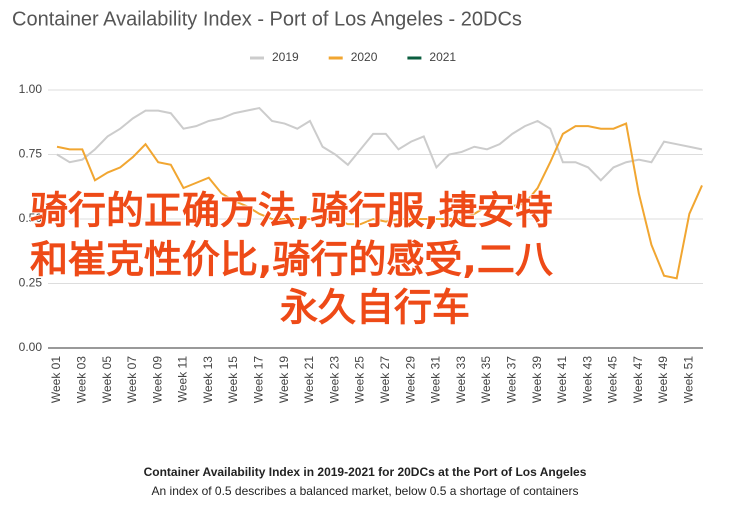 Image resolution: width=749 pixels, height=513 pixels. What do you see at coordinates (638, 379) in the screenshot?
I see `x-tick-label: Week 47` at bounding box center [638, 379].